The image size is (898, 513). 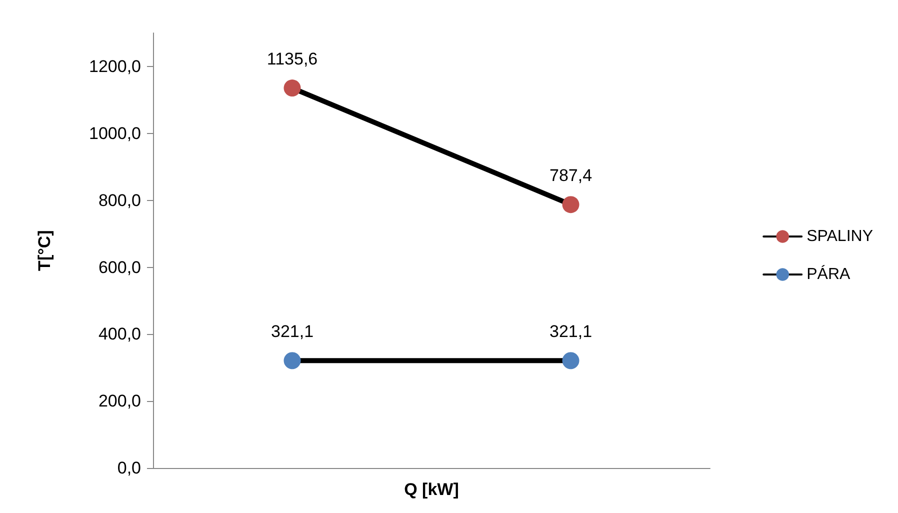 I want to click on legend-label: SPALINY, so click(x=840, y=236).